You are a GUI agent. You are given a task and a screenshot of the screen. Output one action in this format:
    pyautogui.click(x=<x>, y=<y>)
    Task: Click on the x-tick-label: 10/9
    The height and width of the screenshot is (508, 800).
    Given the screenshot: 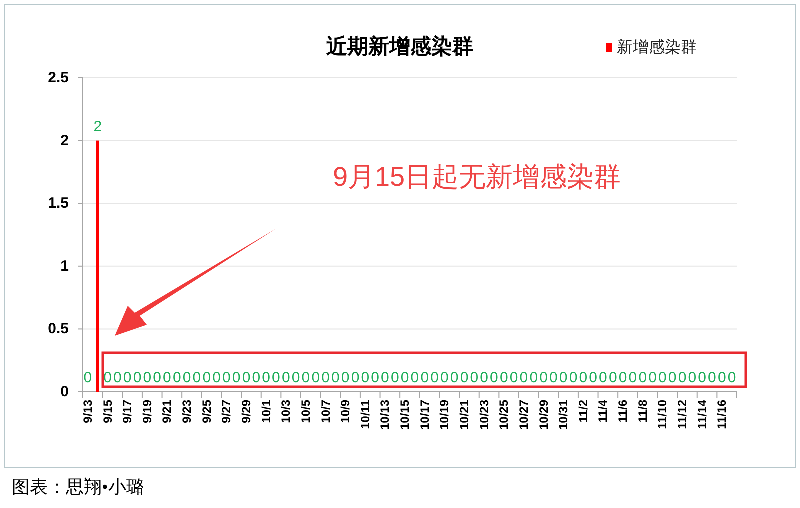 What is the action you would take?
    pyautogui.click(x=345, y=412)
    